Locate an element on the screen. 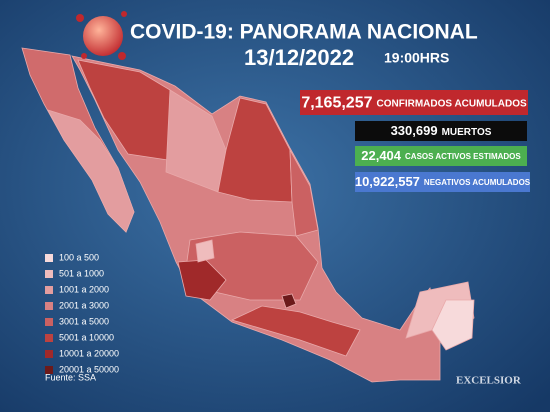 The image size is (550, 417). region-nuevo-leon is located at coordinates (304, 193).